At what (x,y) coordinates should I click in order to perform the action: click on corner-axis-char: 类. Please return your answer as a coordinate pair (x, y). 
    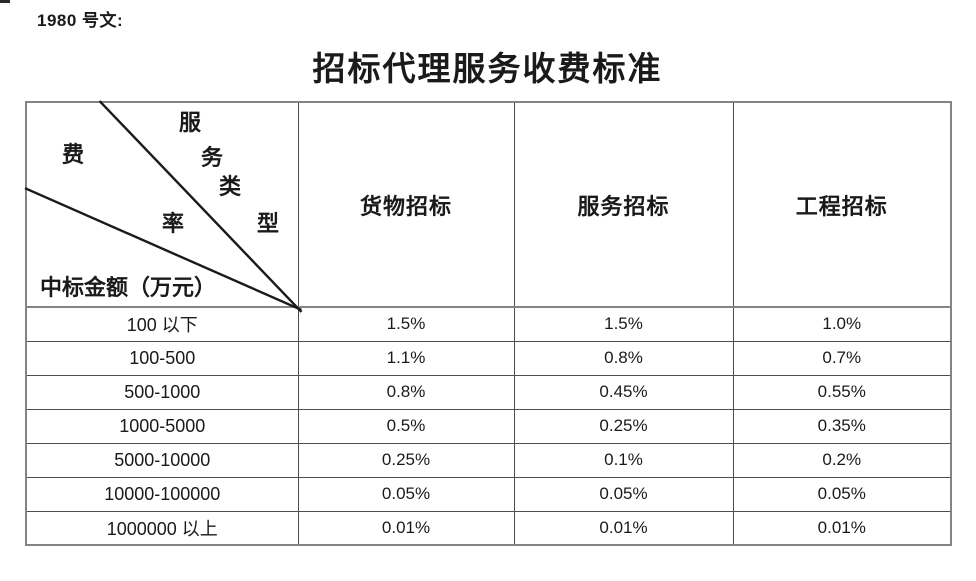
    Looking at the image, I should click on (230, 186).